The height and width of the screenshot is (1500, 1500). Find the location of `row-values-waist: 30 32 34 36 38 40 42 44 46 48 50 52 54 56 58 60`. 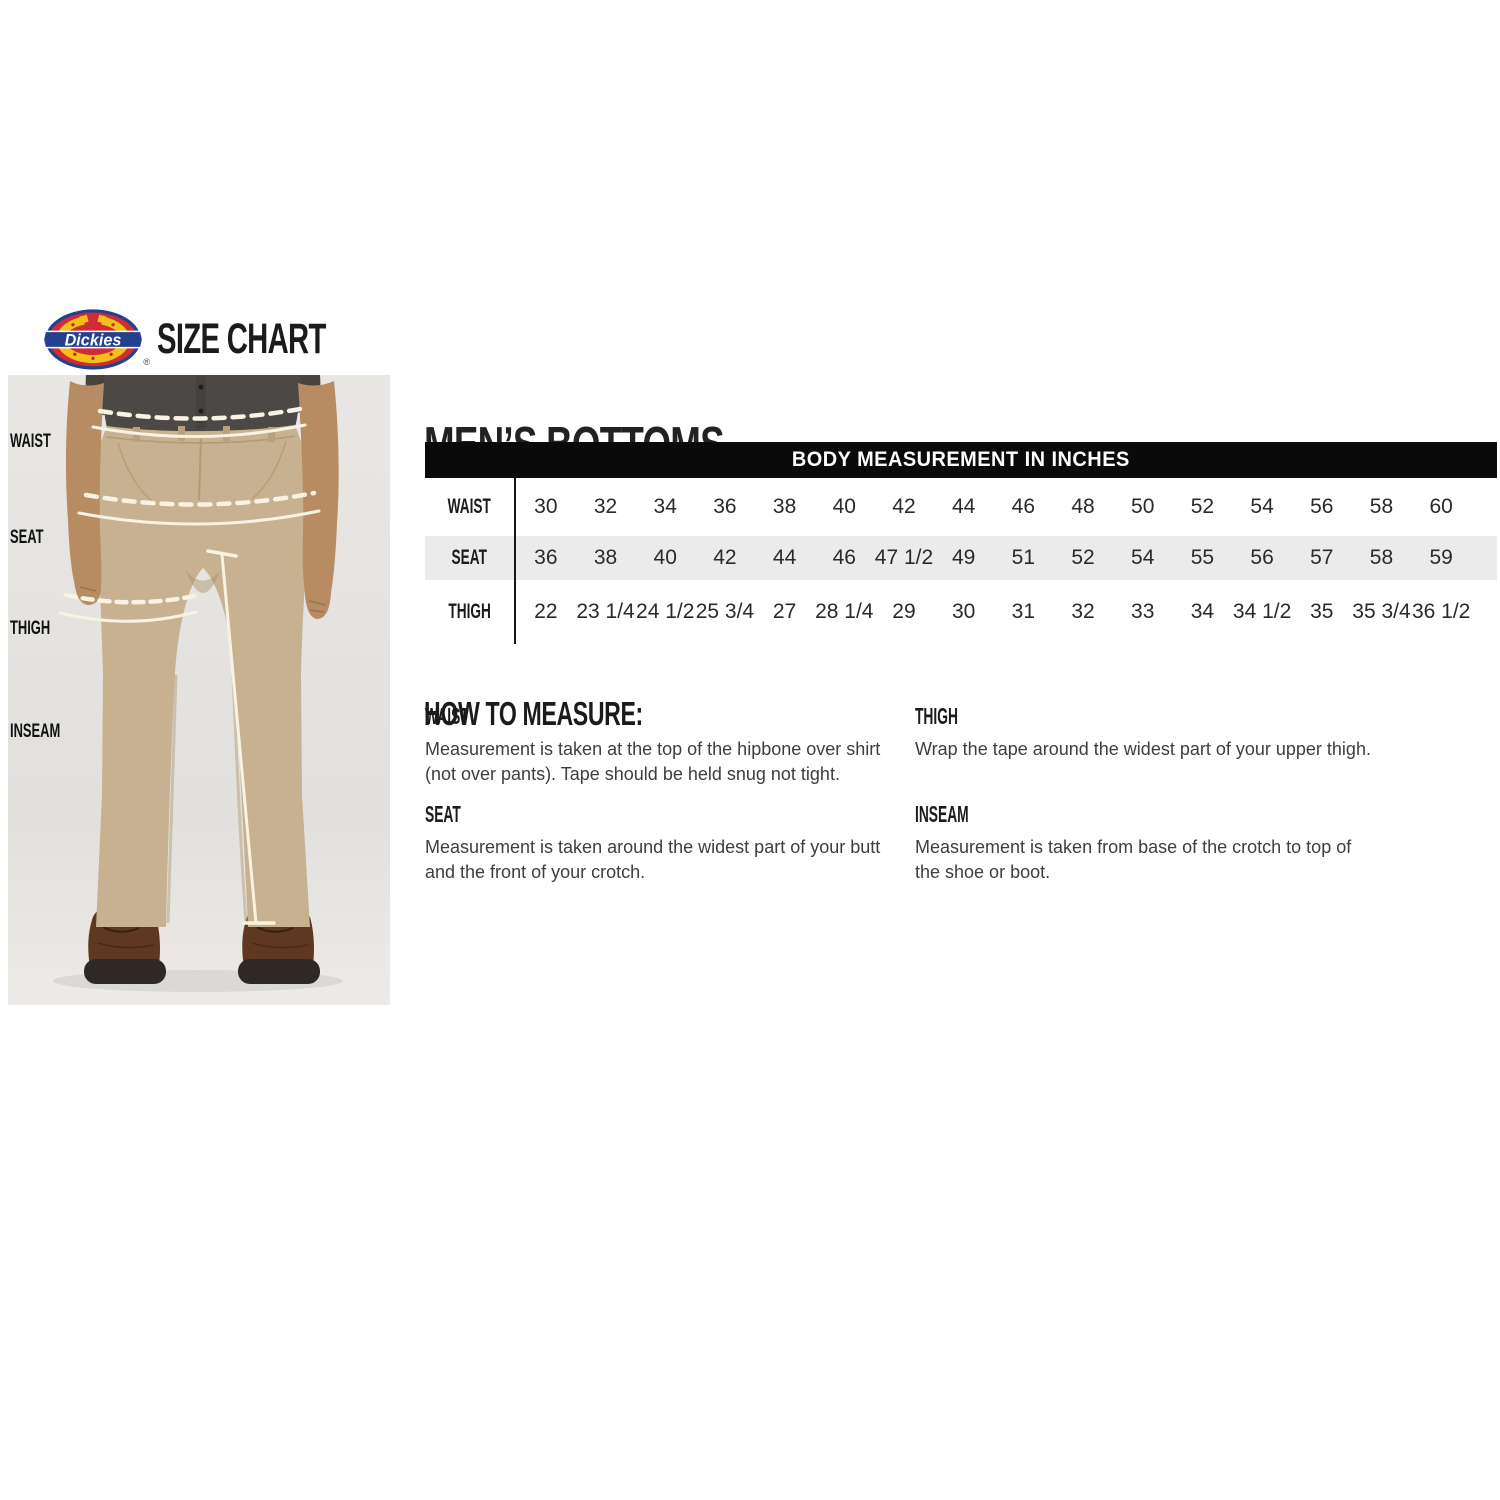

row-values-waist: 30 32 34 36 38 40 42 44 46 48 50 52 54 56 58 60 is located at coordinates (1006, 507).